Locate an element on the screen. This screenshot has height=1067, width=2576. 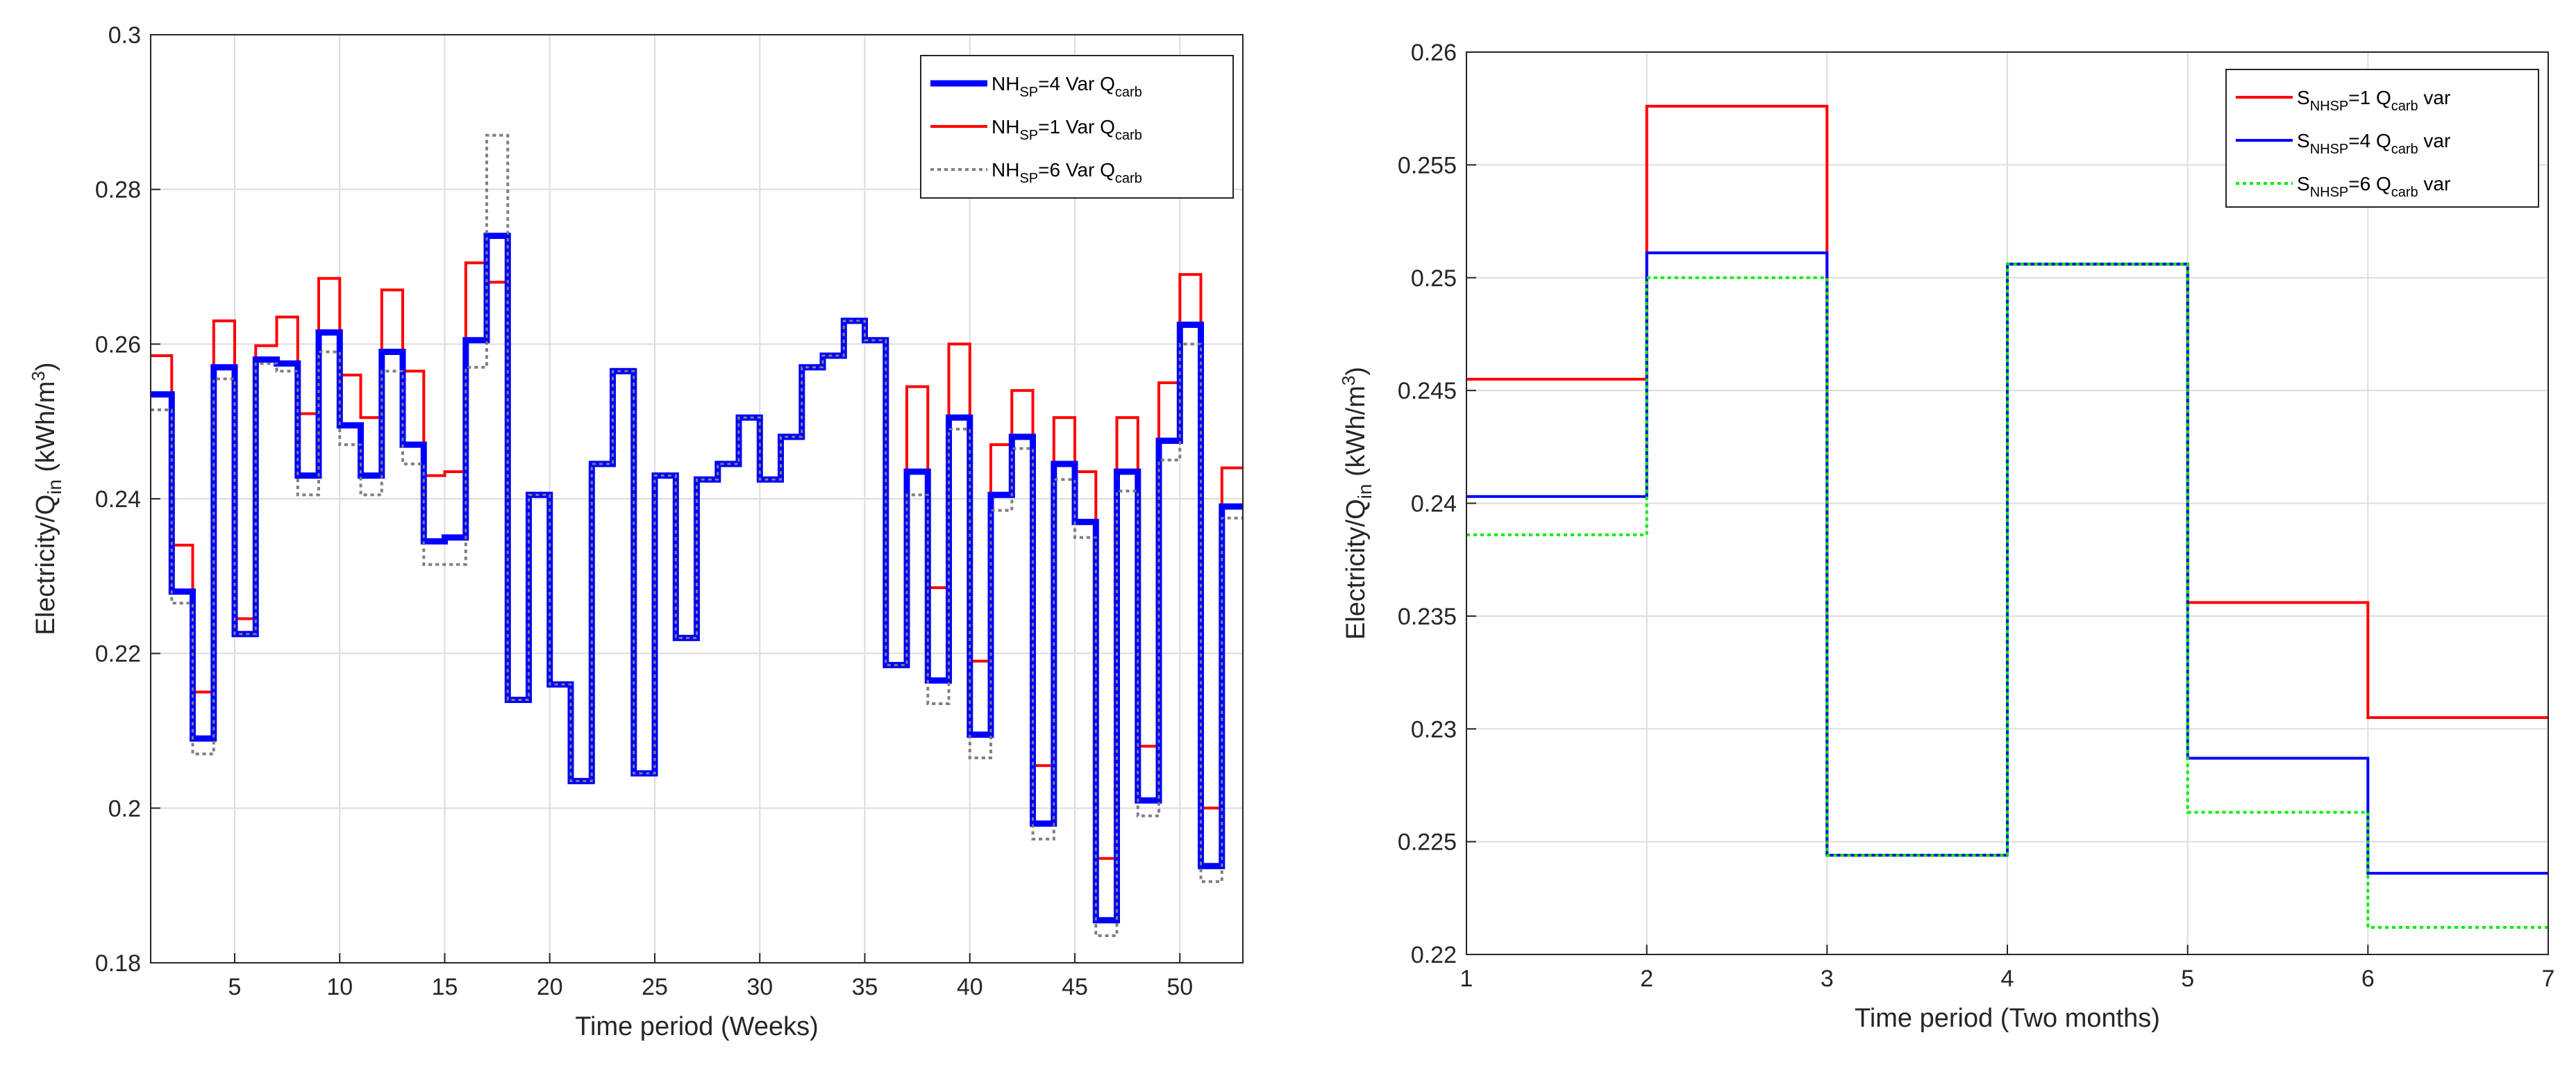
legend-label-1: NHSP=4 Var Qcarb is located at coordinates (1067, 87).